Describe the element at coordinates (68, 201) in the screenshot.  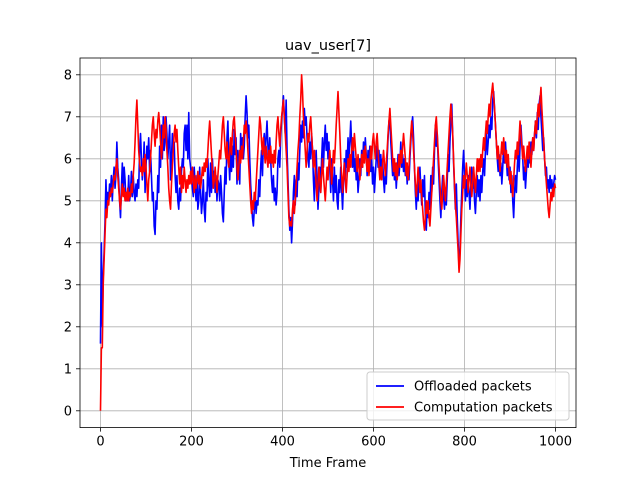
I see `y-tick-label: 5` at that location.